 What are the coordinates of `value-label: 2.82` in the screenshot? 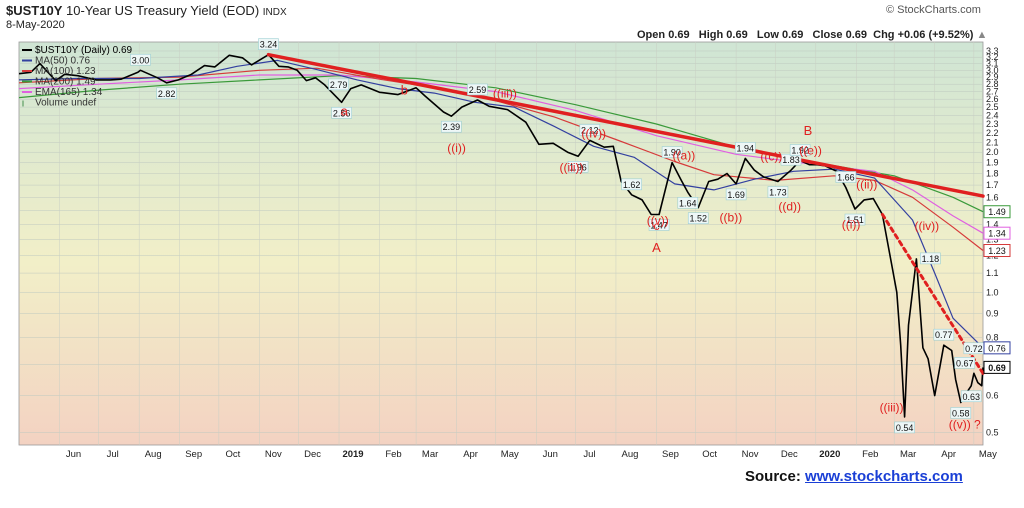 It's located at (167, 94).